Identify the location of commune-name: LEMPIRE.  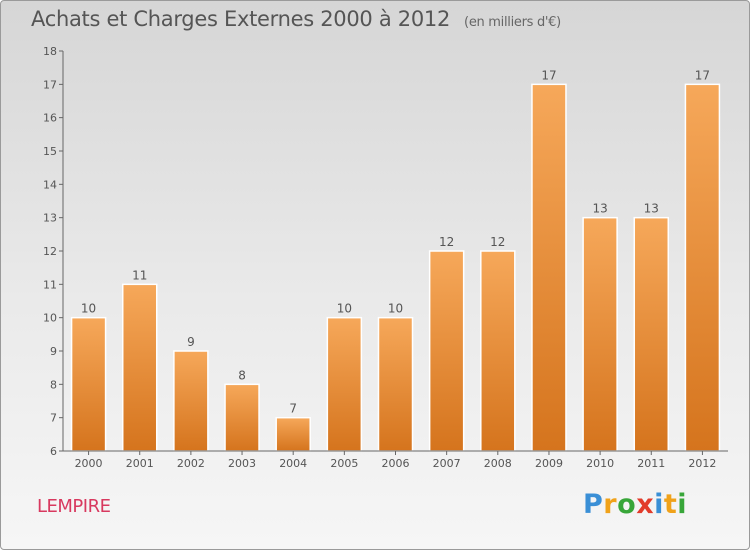
(74, 506).